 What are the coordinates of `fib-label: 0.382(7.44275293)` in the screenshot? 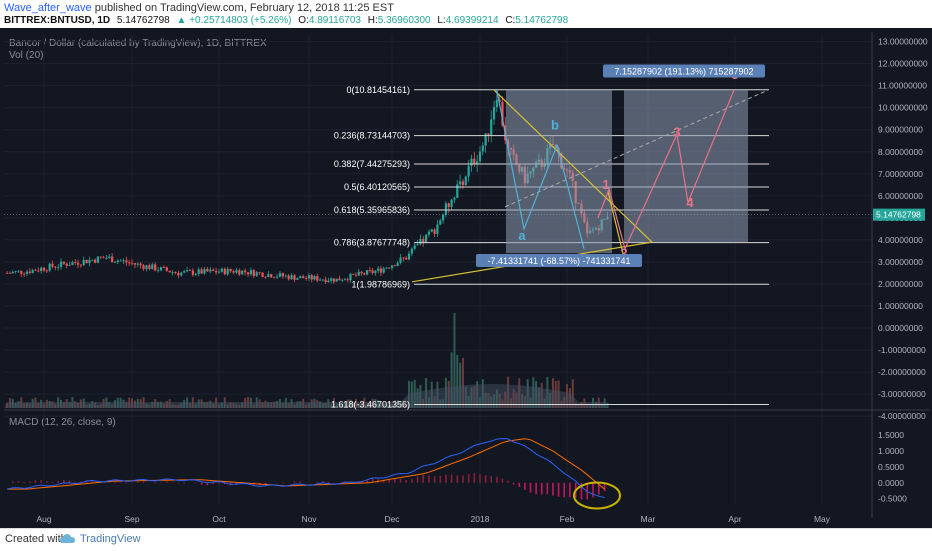 It's located at (372, 164).